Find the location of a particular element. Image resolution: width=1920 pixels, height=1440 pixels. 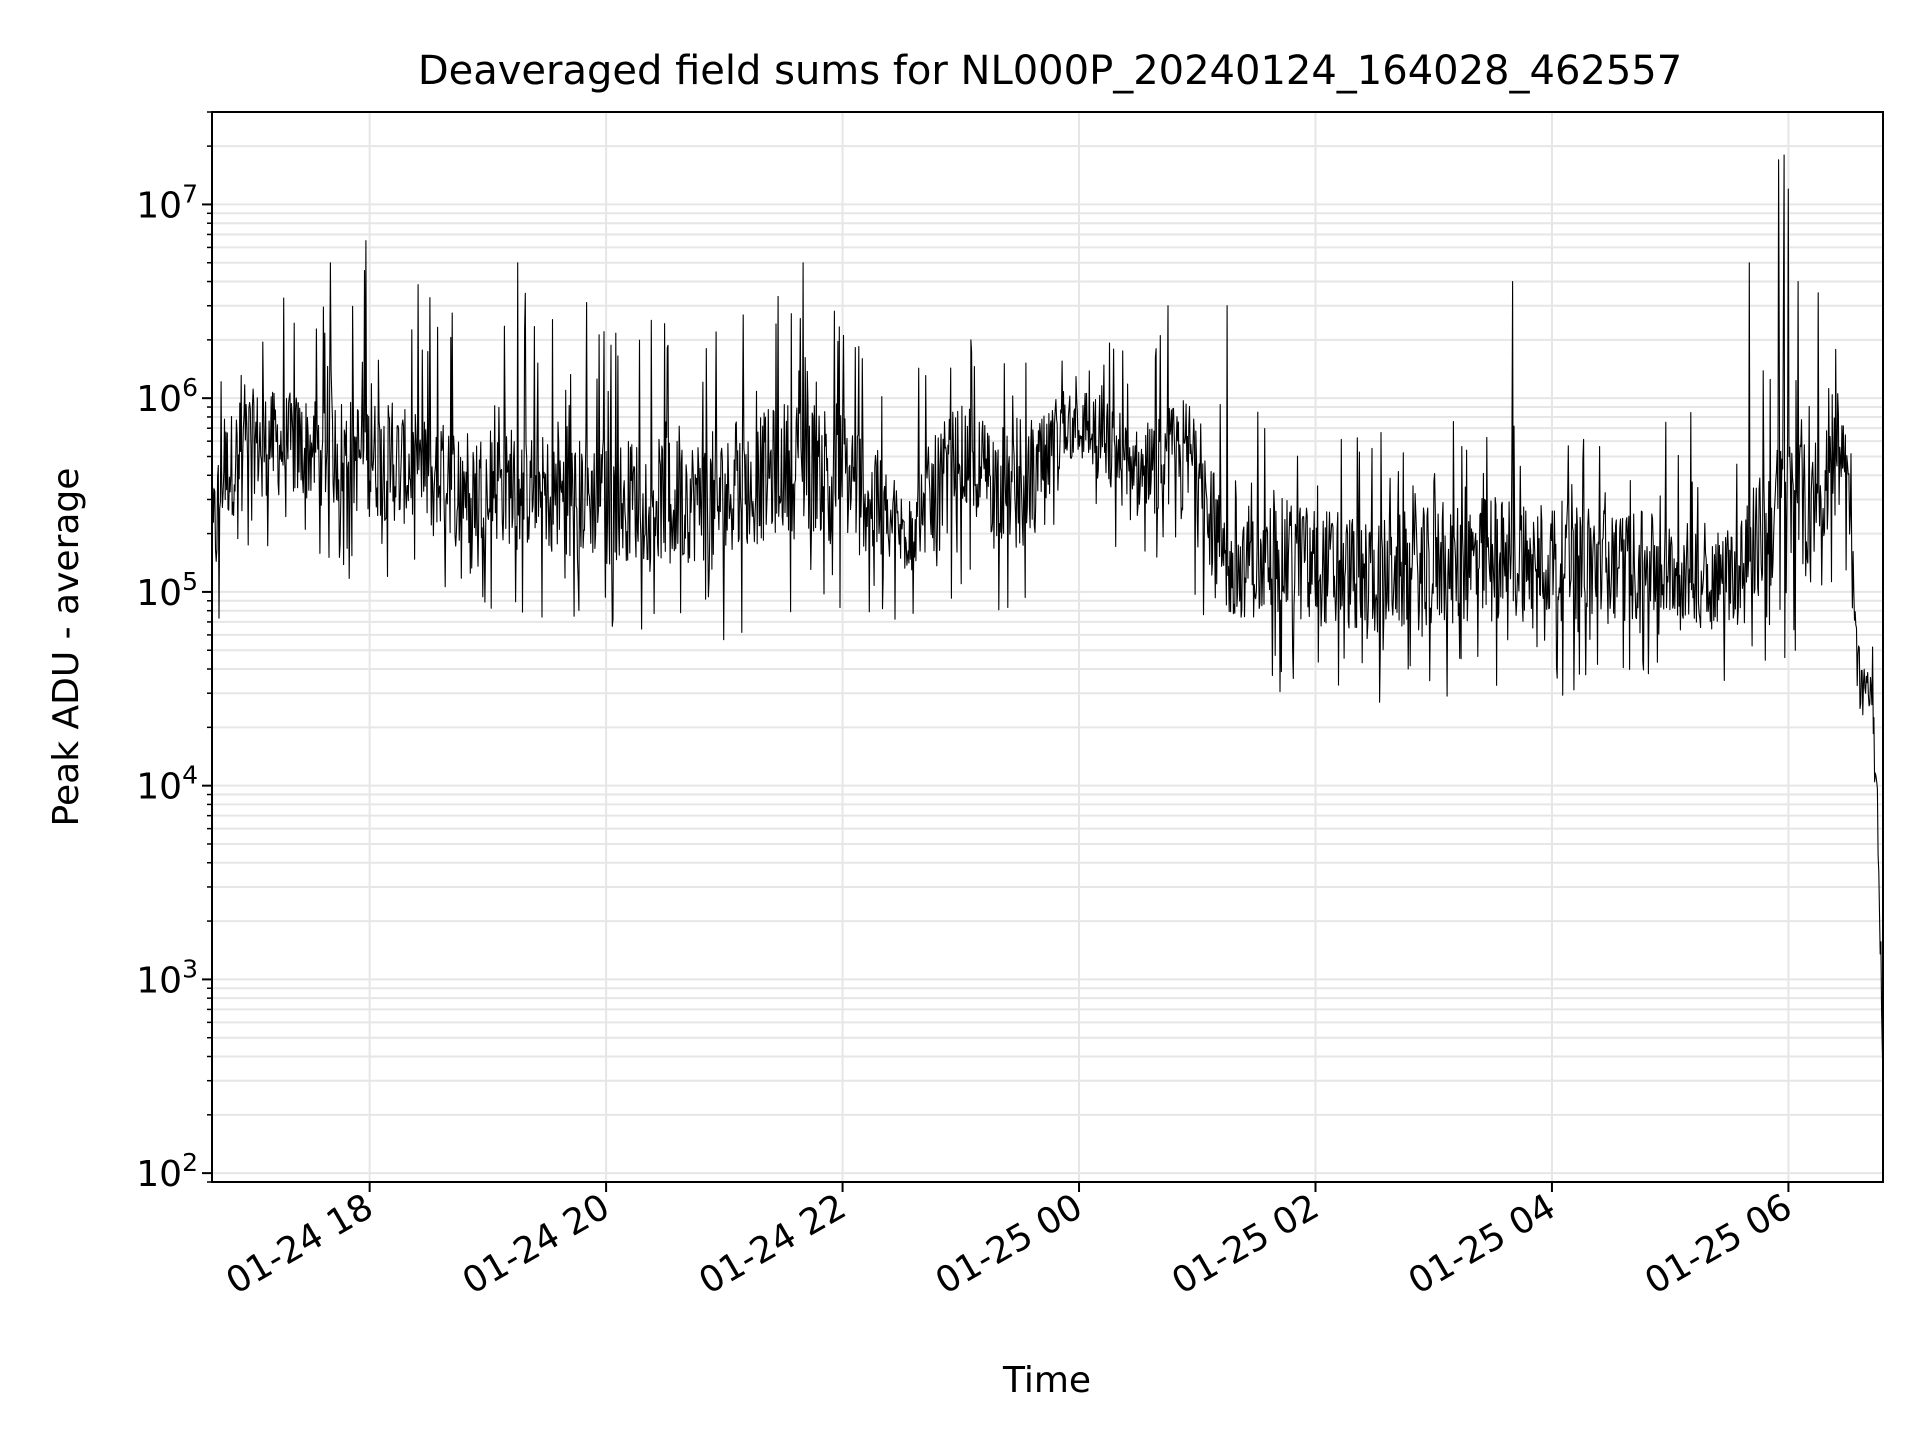

y-tick-label: 10⁷ is located at coordinates (167, 202).